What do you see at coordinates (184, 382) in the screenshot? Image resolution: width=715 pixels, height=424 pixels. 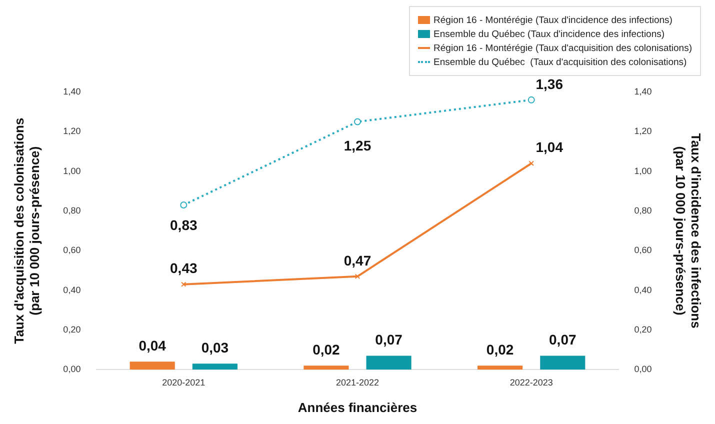 I see `x-tick-label: 2020-2021` at bounding box center [184, 382].